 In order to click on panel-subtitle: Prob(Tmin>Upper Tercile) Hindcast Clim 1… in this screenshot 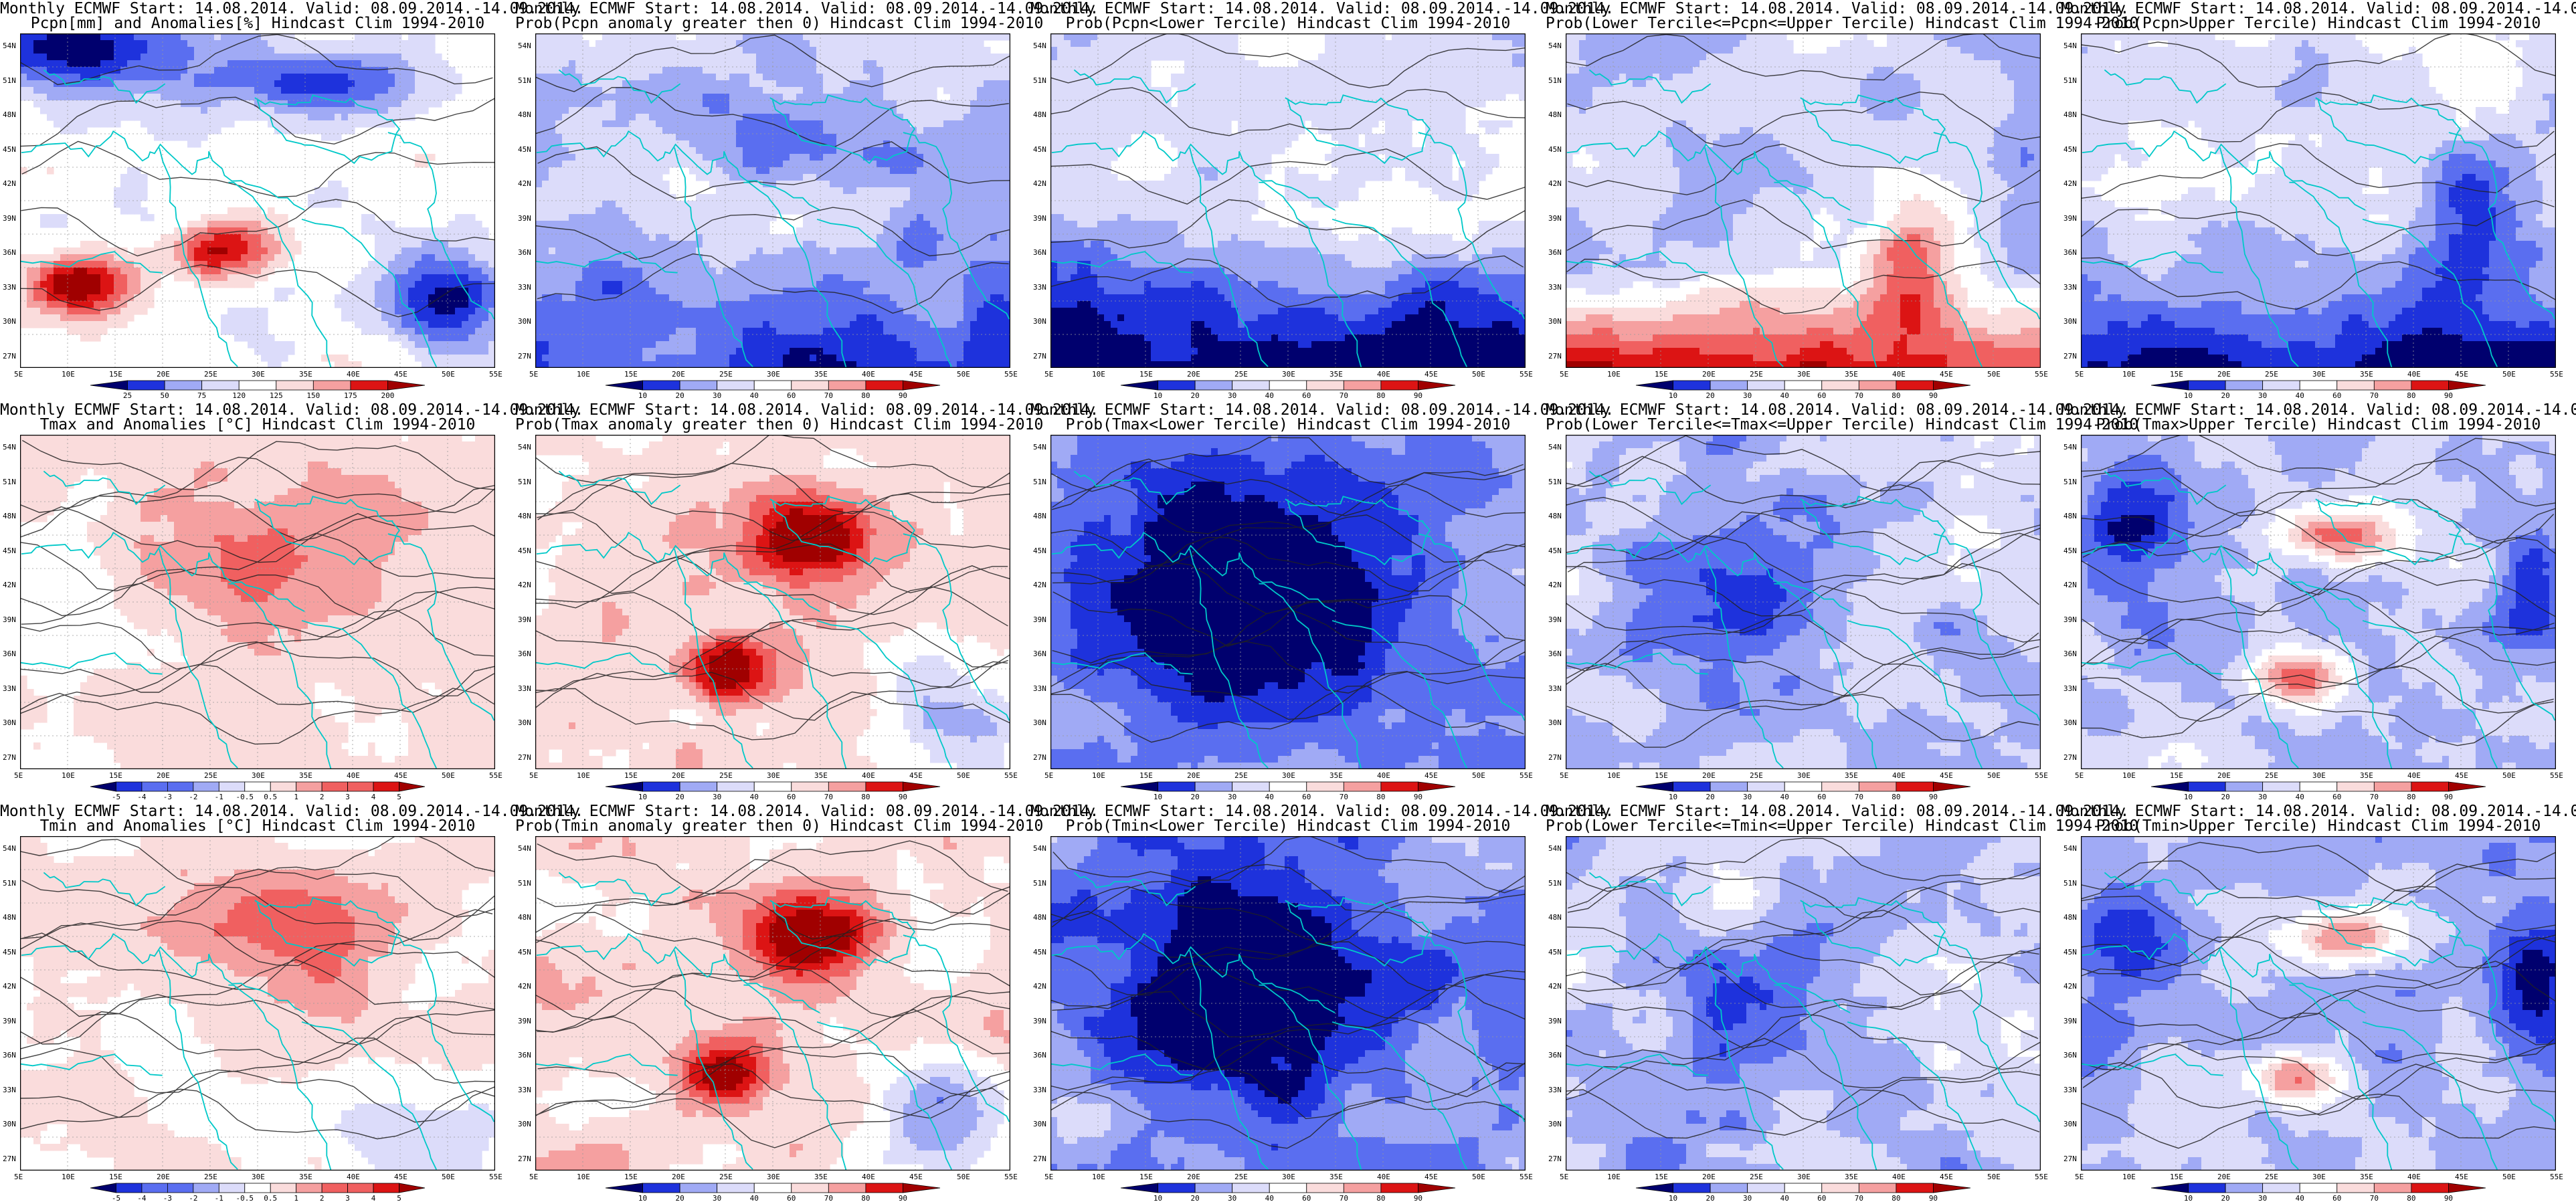, I will do `click(2318, 826)`.